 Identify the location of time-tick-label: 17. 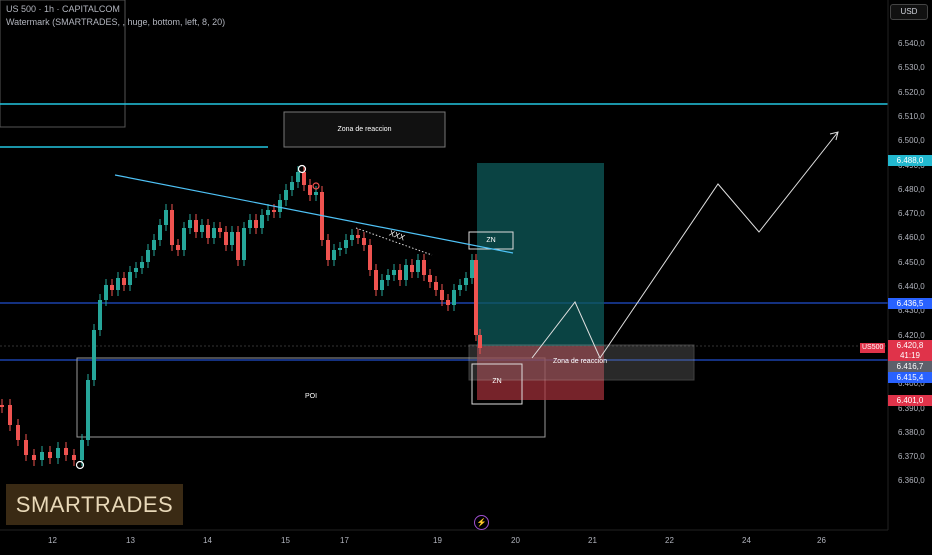
(344, 540).